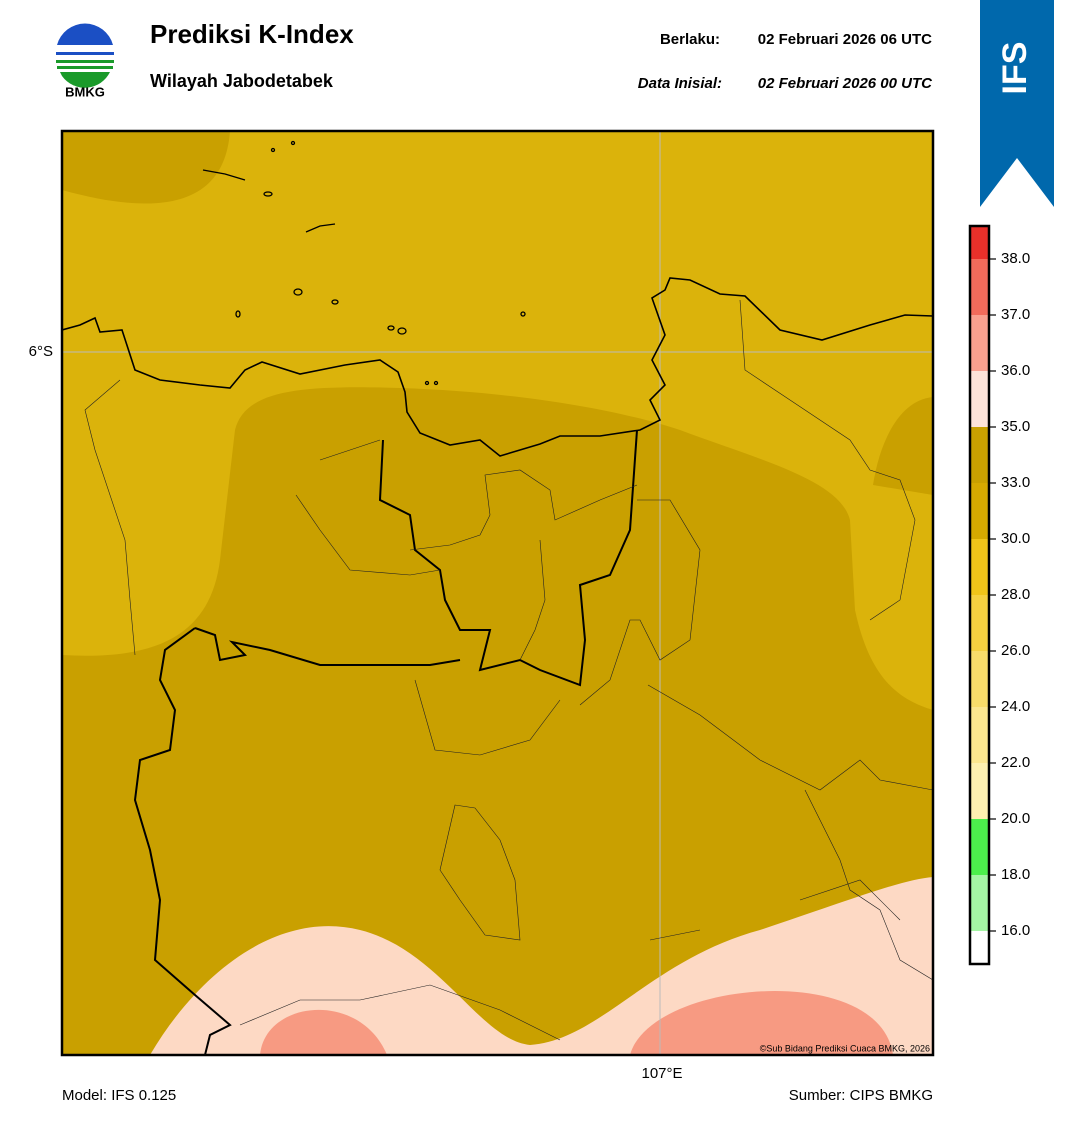 Image resolution: width=1072 pixels, height=1133 pixels. I want to click on colorbar-tick-label: 18.0, so click(1015, 874).